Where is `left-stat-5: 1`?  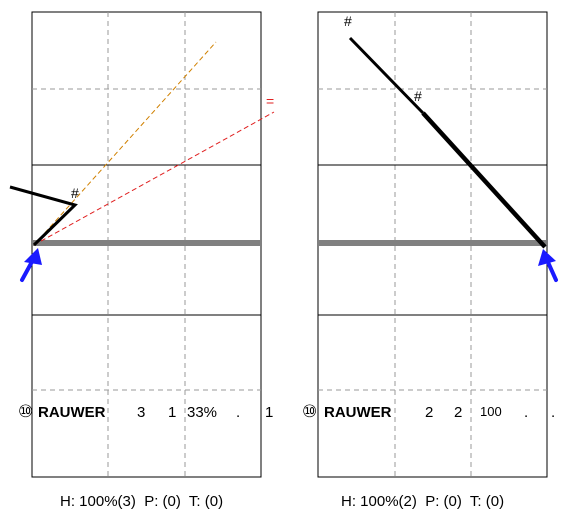
left-stat-5: 1 is located at coordinates (269, 412).